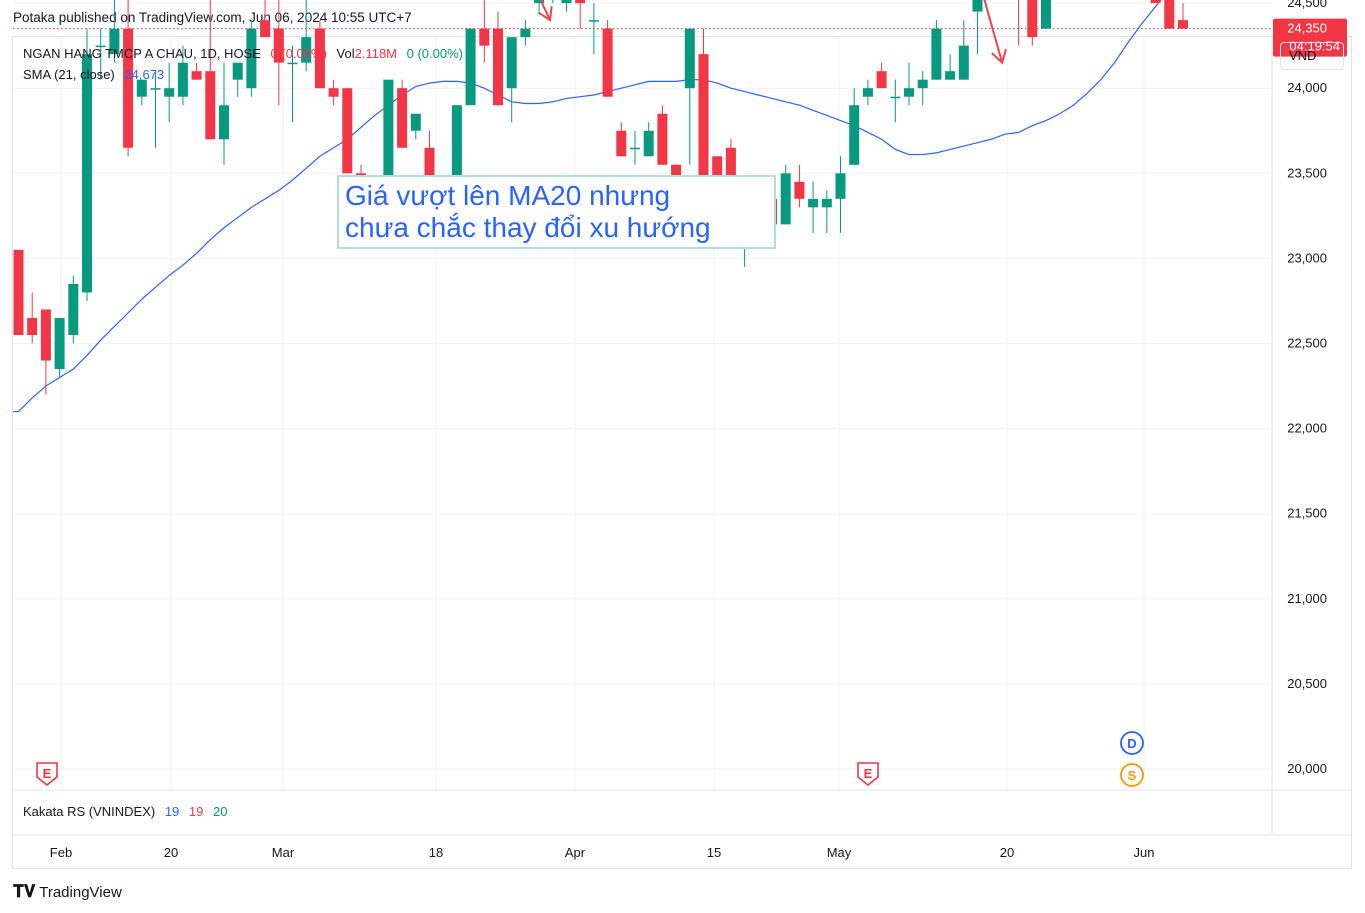  What do you see at coordinates (1310, 37) in the screenshot?
I see `last-price-tag-bg` at bounding box center [1310, 37].